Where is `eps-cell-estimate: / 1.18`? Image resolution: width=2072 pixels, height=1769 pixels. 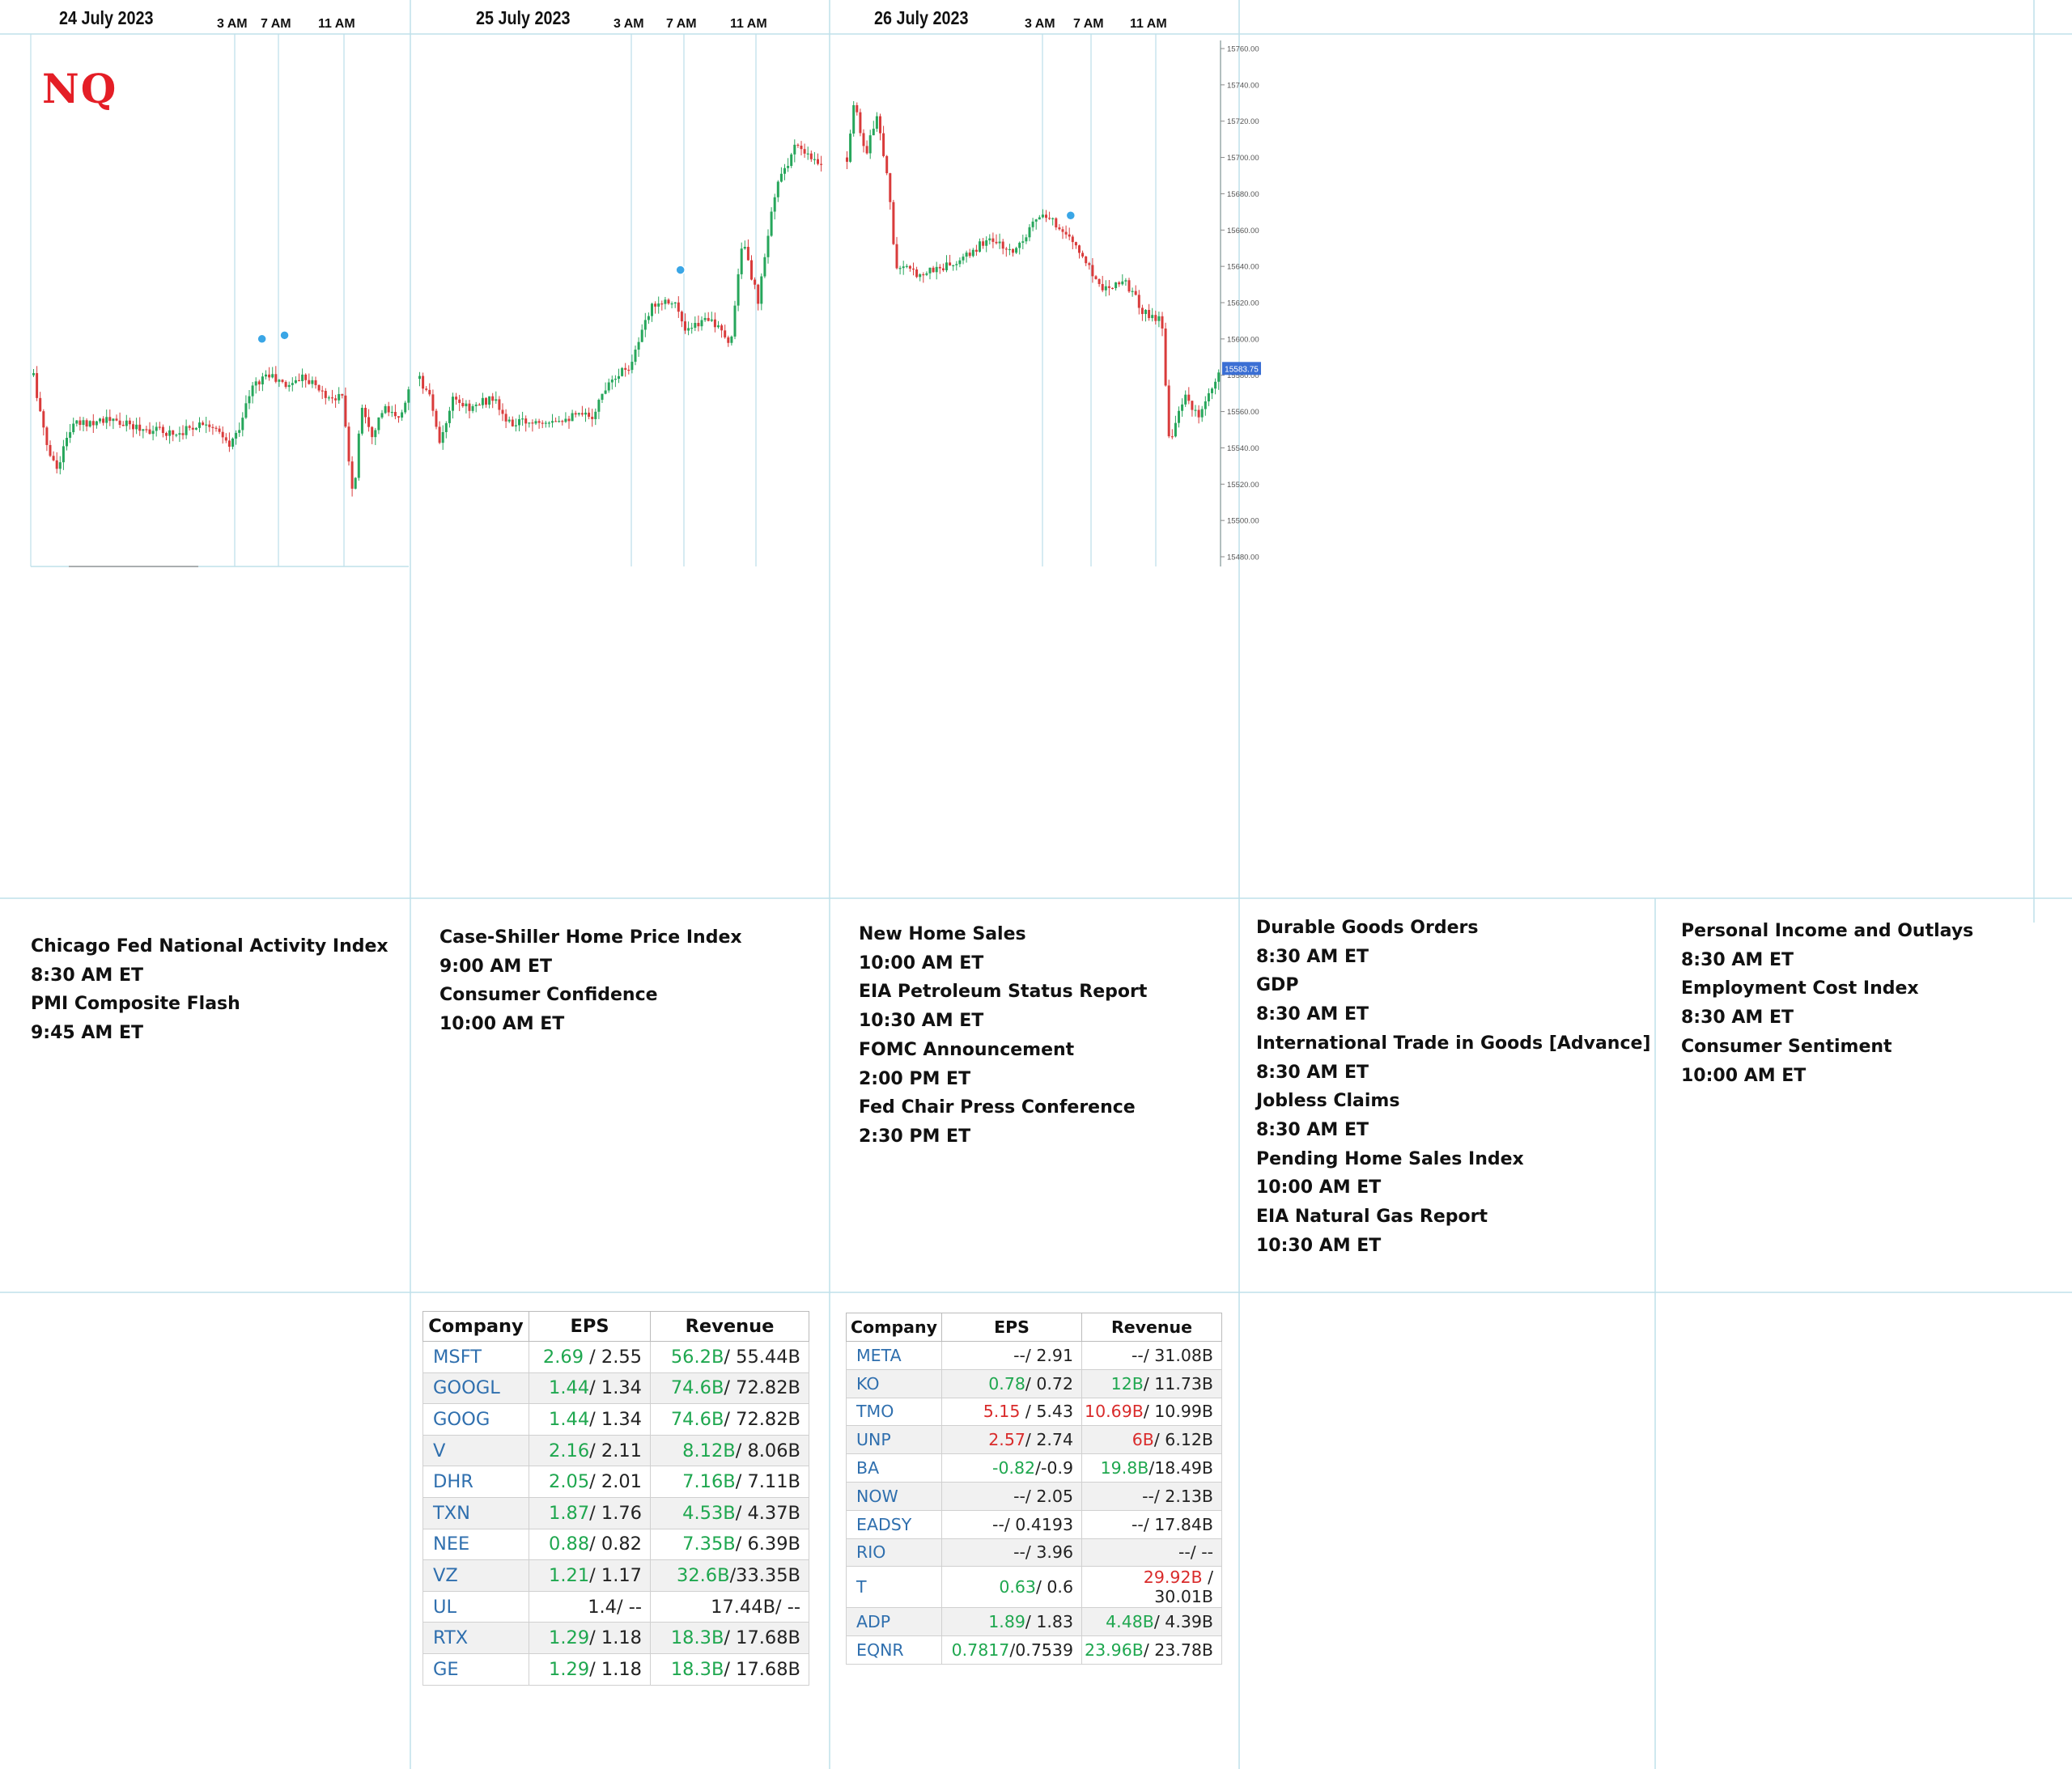
eps-cell-estimate: / 1.18 is located at coordinates (615, 1638).